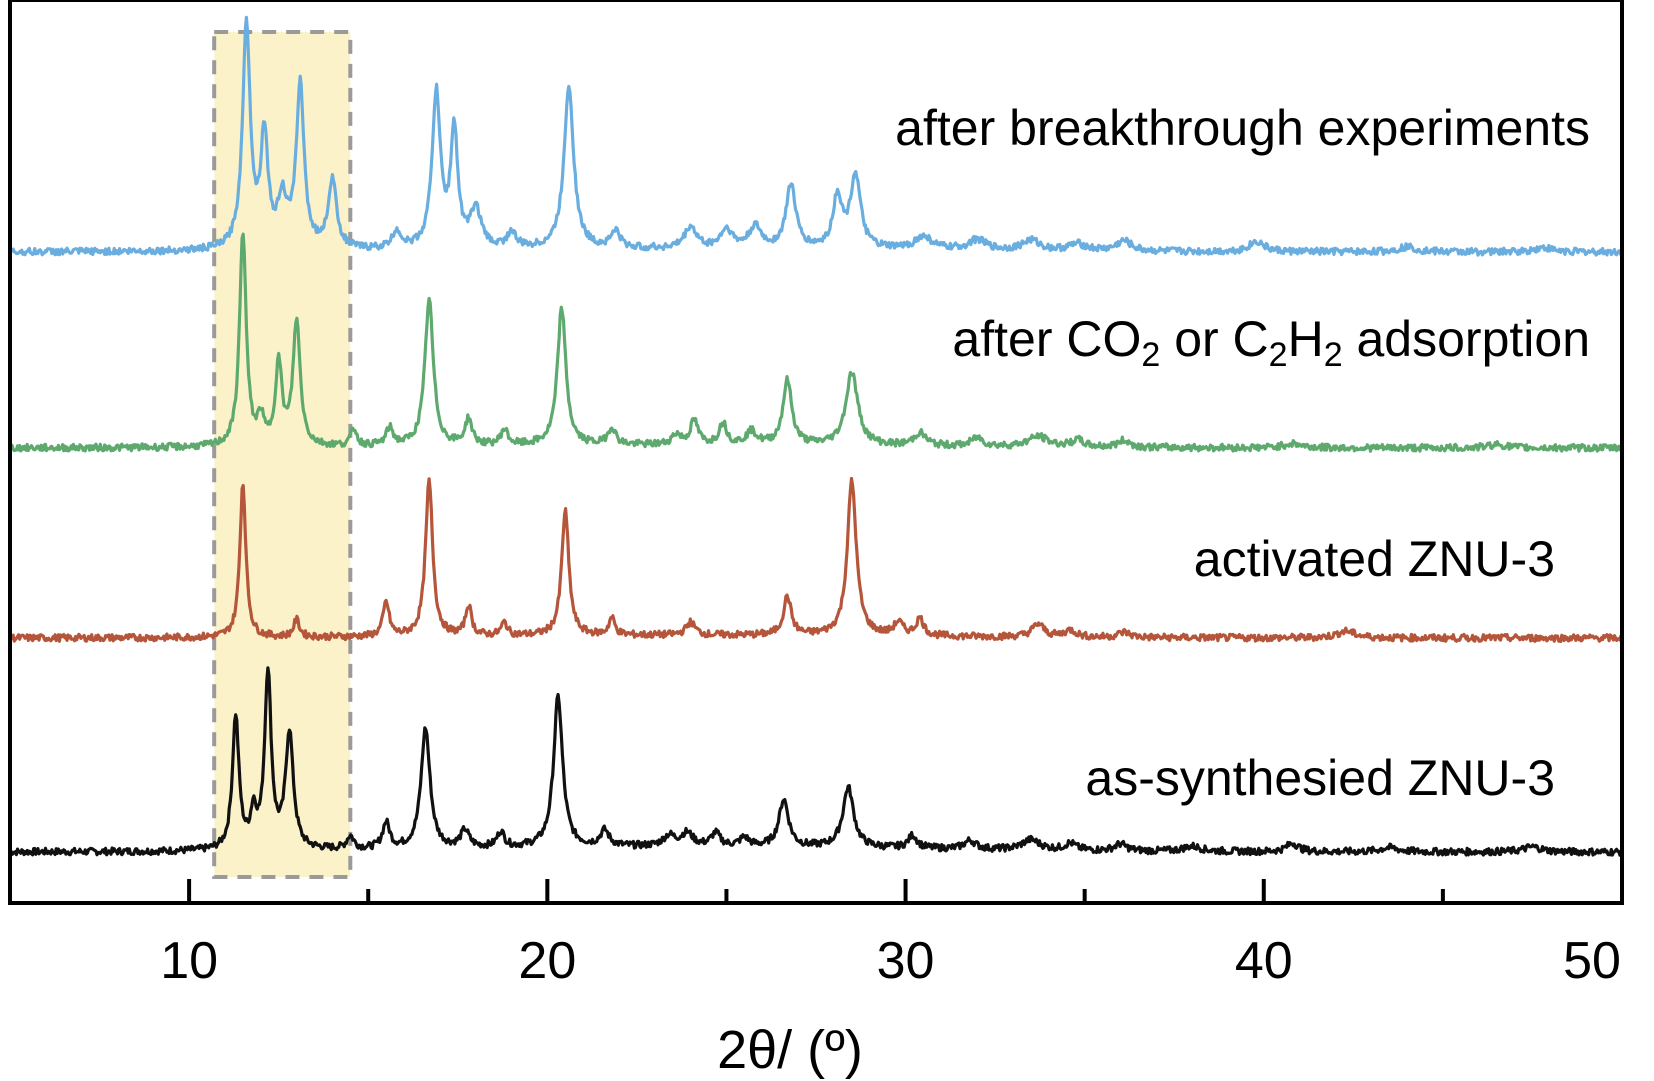 Image resolution: width=1654 pixels, height=1081 pixels. What do you see at coordinates (816, 934) in the screenshot?
I see `x-axis-ticks: 10 20 30 40 50` at bounding box center [816, 934].